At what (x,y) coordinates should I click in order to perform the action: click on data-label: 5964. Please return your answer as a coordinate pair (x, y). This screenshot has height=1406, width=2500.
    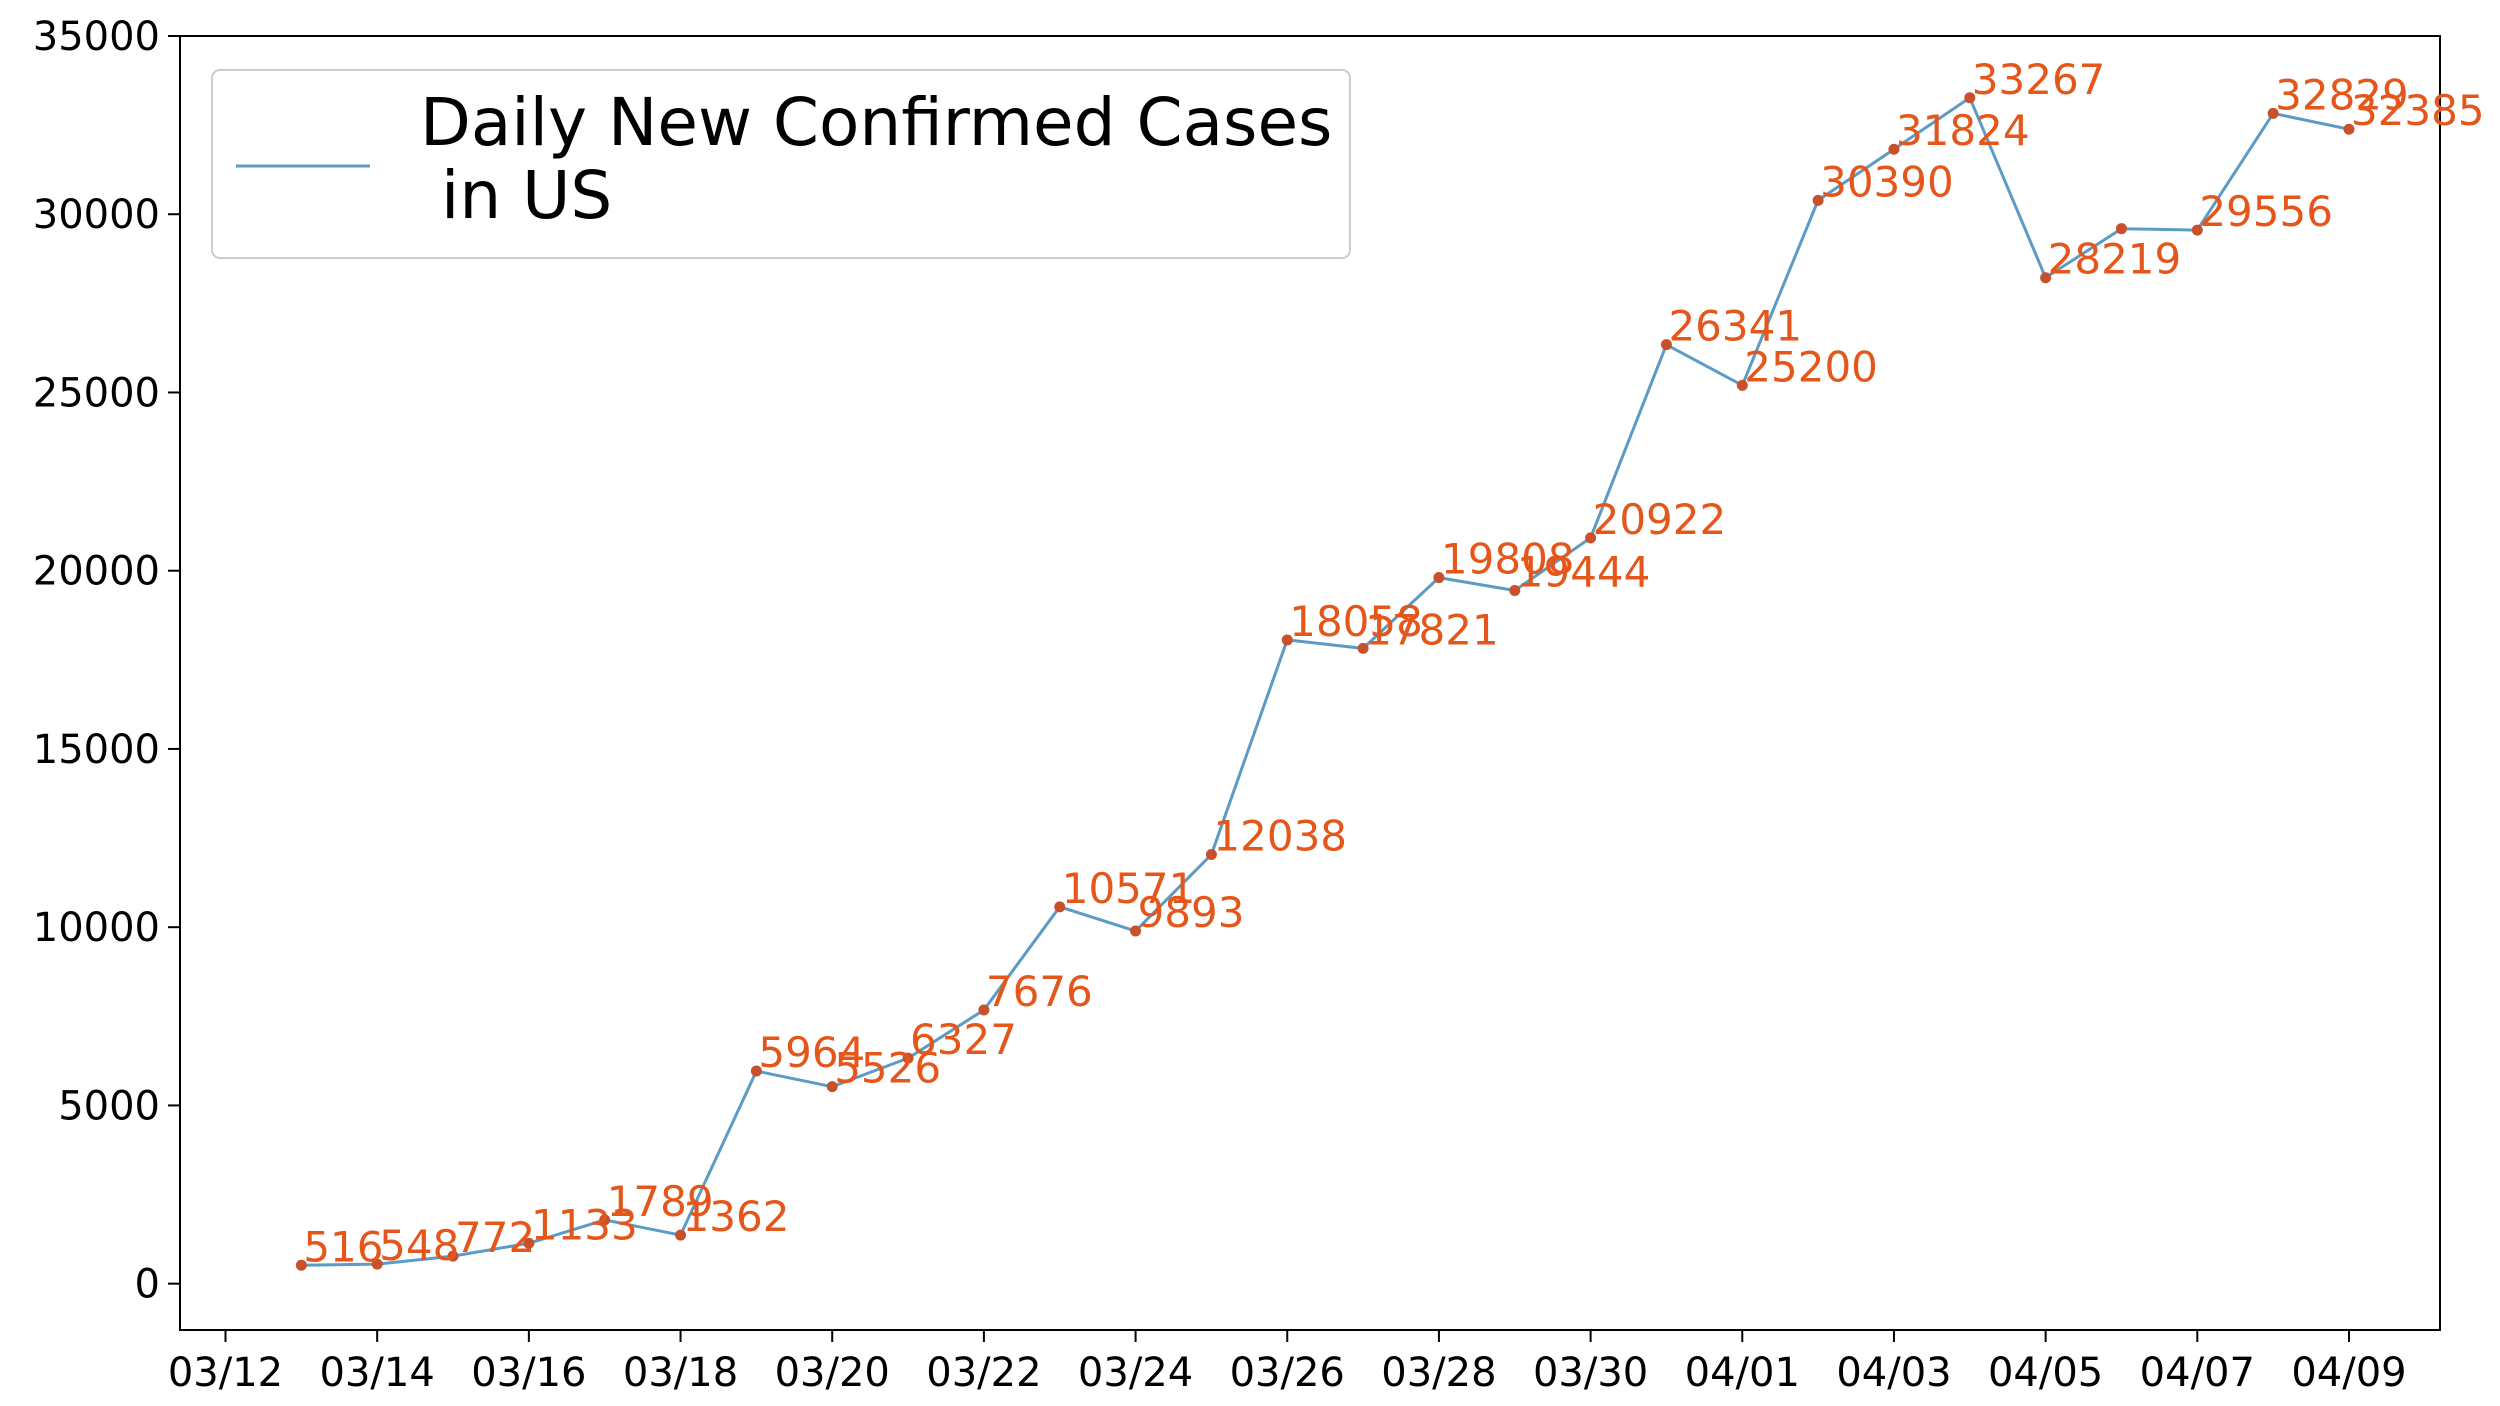
    Looking at the image, I should click on (811, 1052).